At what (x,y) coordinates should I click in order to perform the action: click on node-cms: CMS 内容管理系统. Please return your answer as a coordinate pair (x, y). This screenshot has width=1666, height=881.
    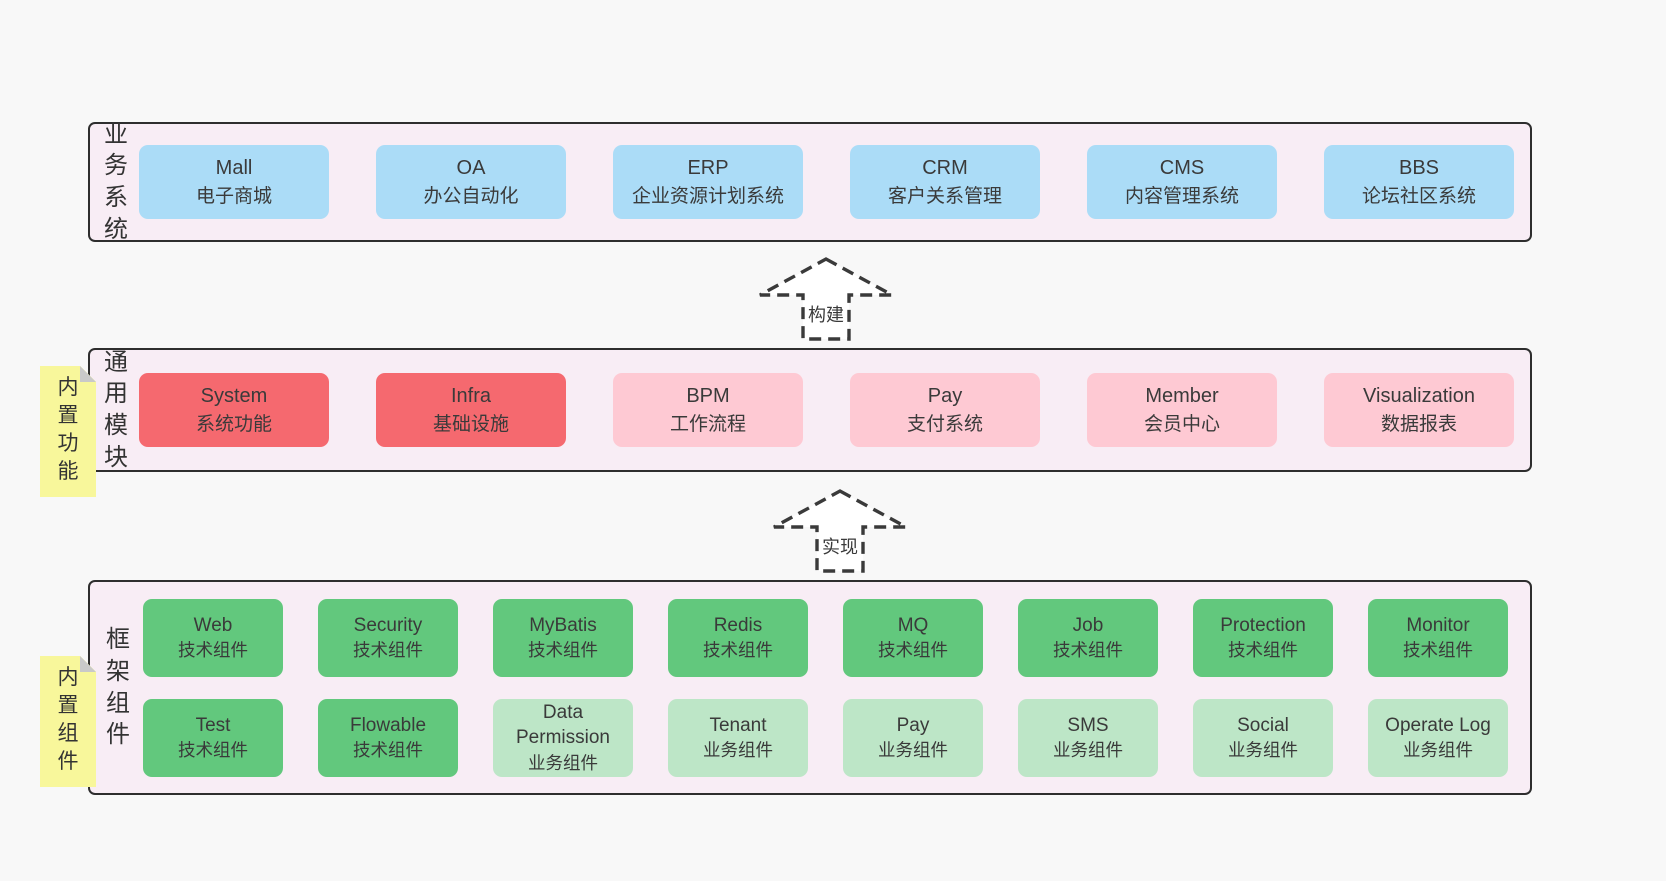
    Looking at the image, I should click on (1182, 182).